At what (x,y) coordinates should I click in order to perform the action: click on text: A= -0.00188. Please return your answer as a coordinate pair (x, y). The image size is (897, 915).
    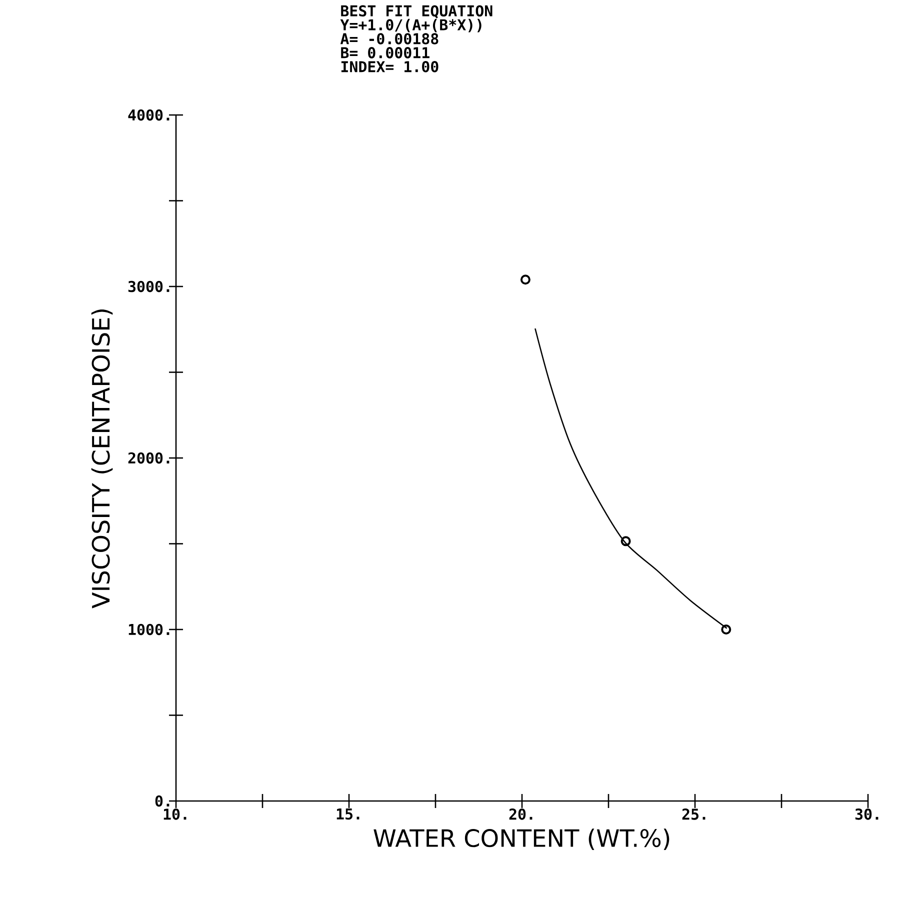
    Looking at the image, I should click on (389, 38).